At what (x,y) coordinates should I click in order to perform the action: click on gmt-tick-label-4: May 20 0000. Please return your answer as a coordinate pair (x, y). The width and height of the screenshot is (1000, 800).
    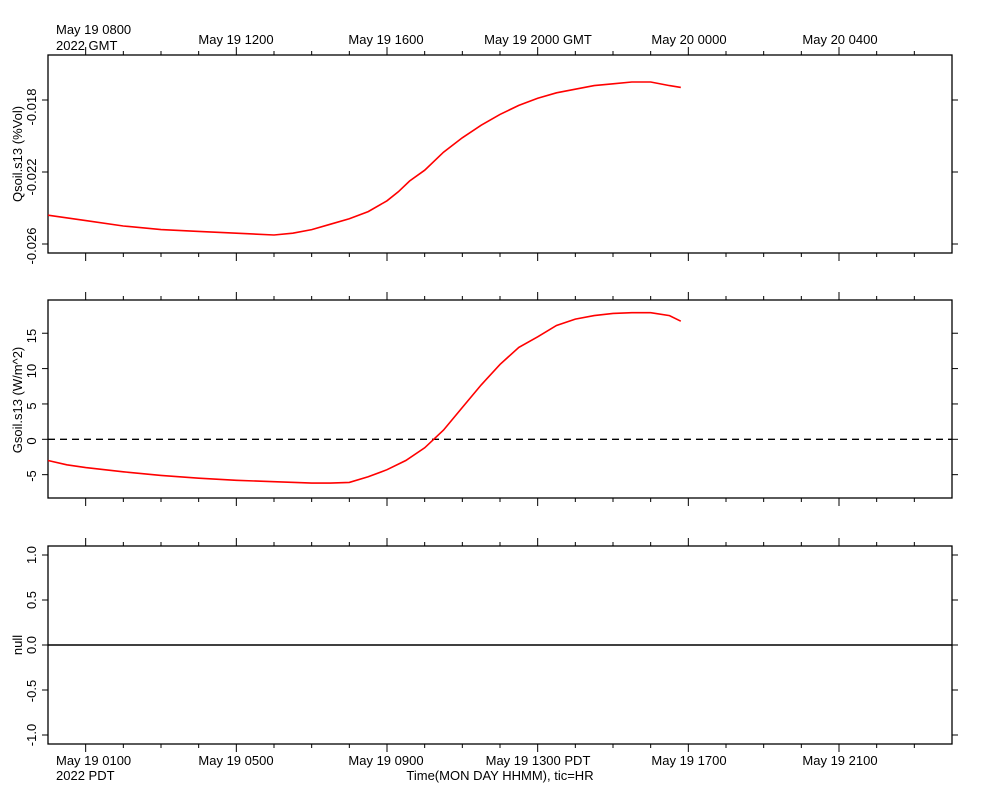
    Looking at the image, I should click on (688, 39).